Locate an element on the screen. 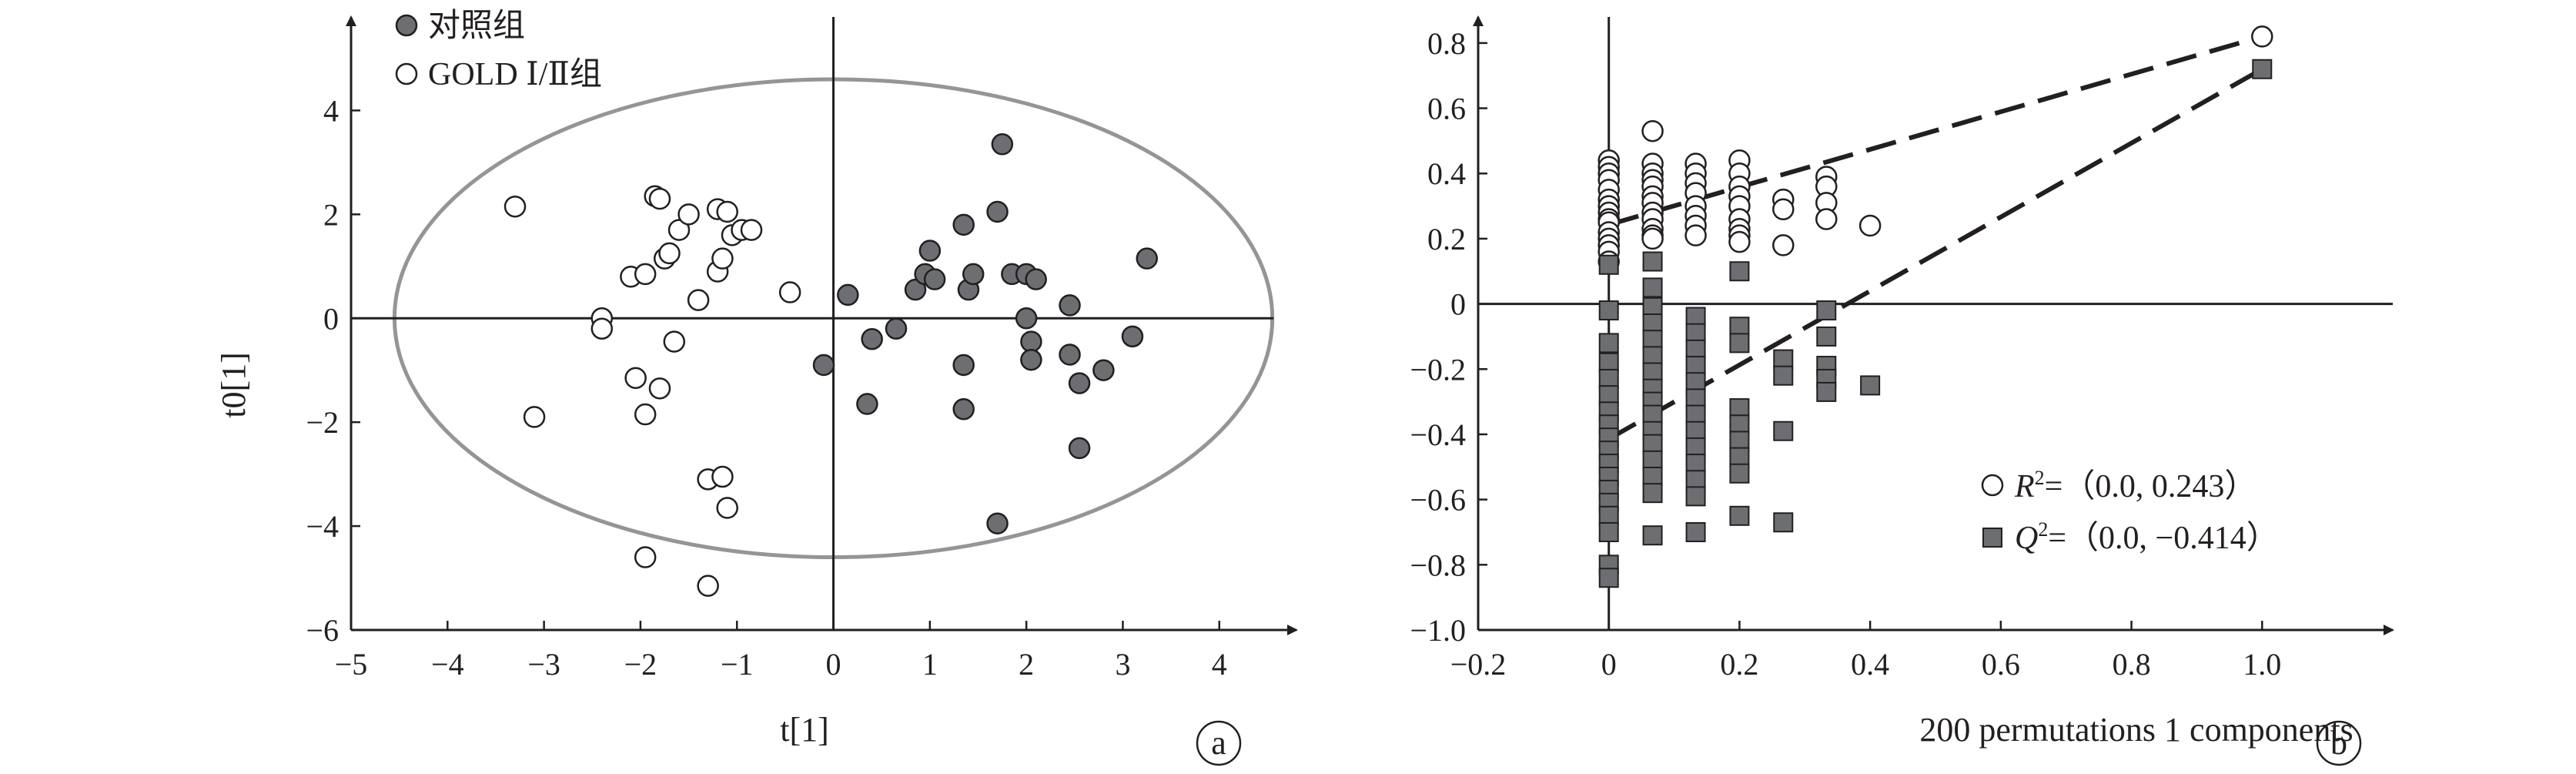 This screenshot has height=774, width=2576. legend-r2-values: =（0.0, 0.243） is located at coordinates (2151, 486).